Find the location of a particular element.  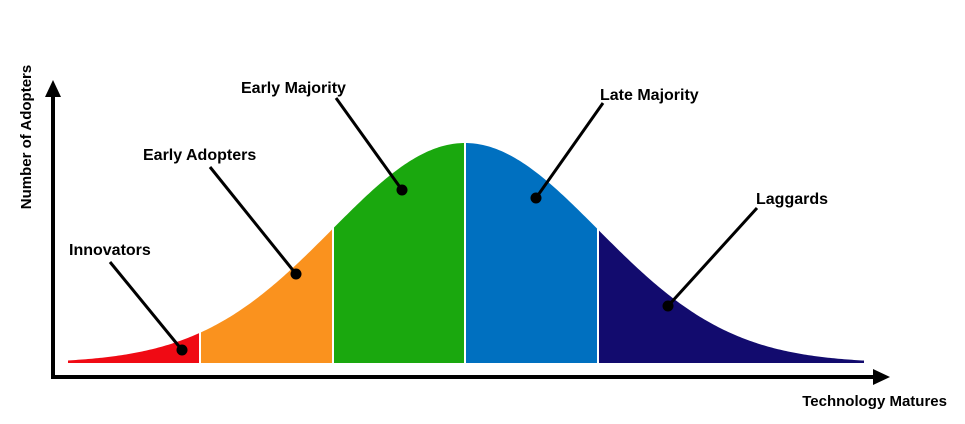

segment-laggards is located at coordinates (731, 296).